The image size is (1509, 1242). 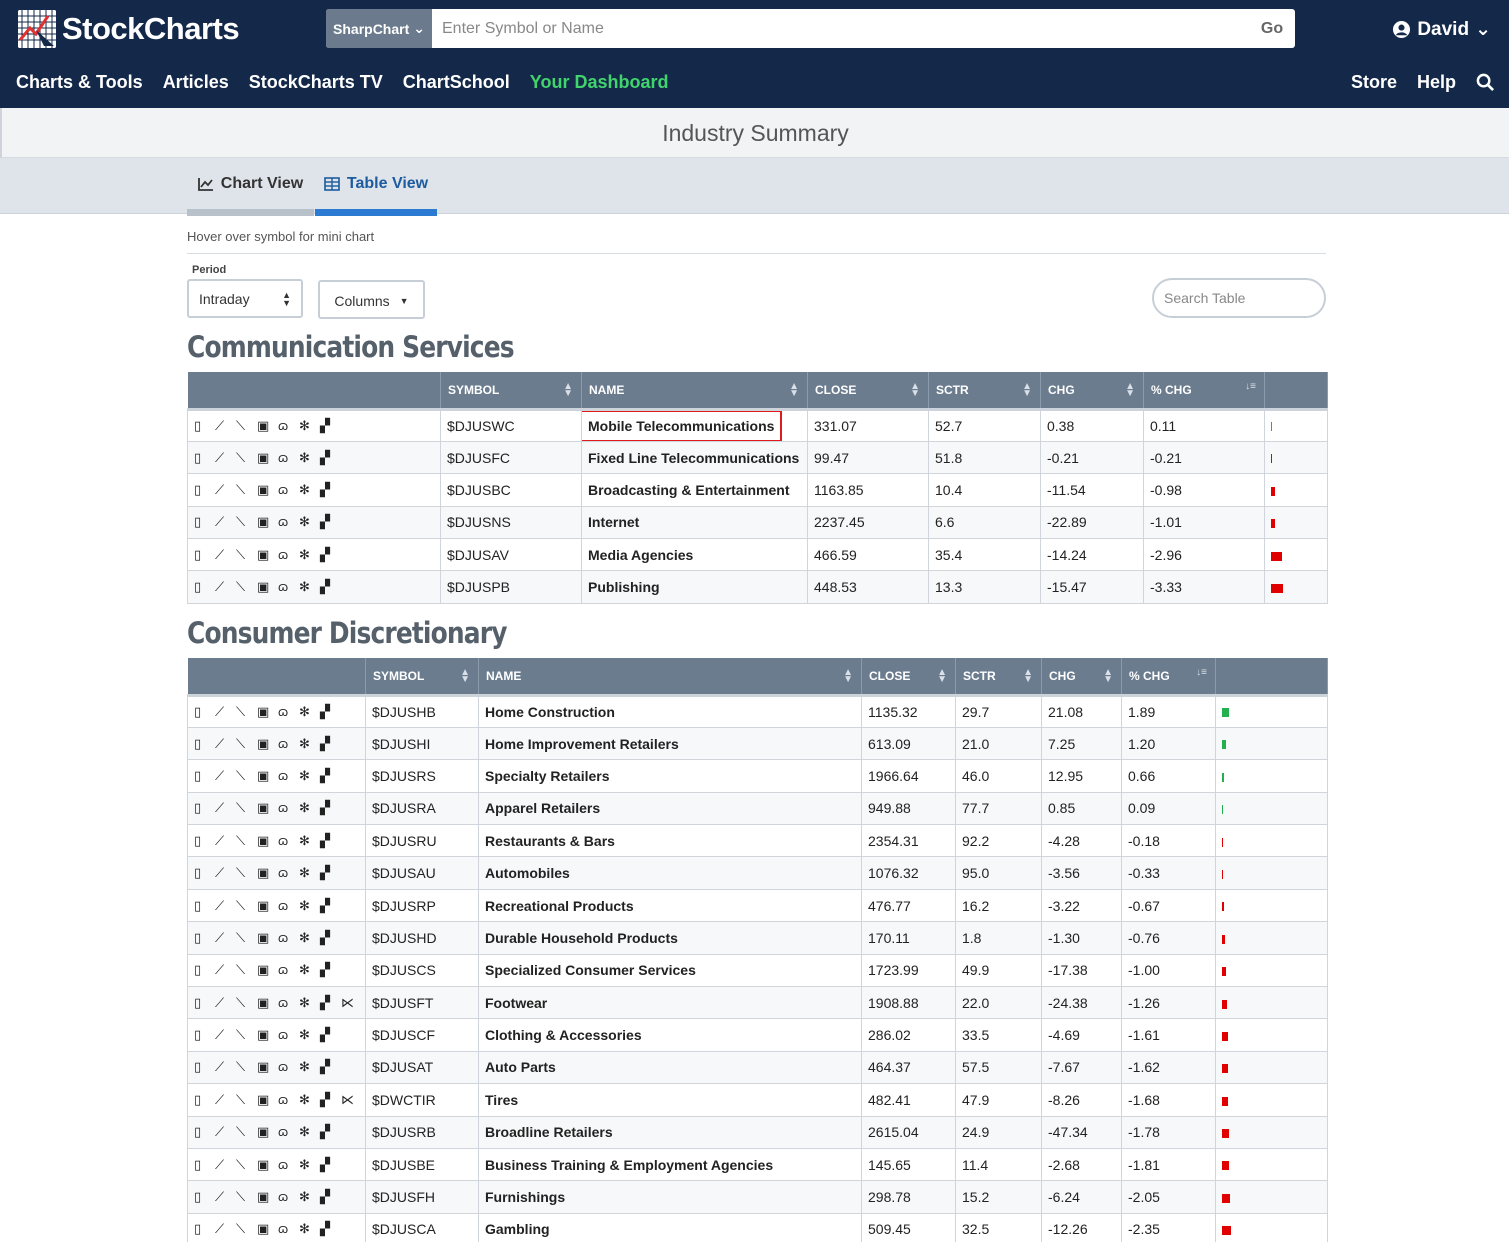 I want to click on cell-name: Recreational Products, so click(x=670, y=905).